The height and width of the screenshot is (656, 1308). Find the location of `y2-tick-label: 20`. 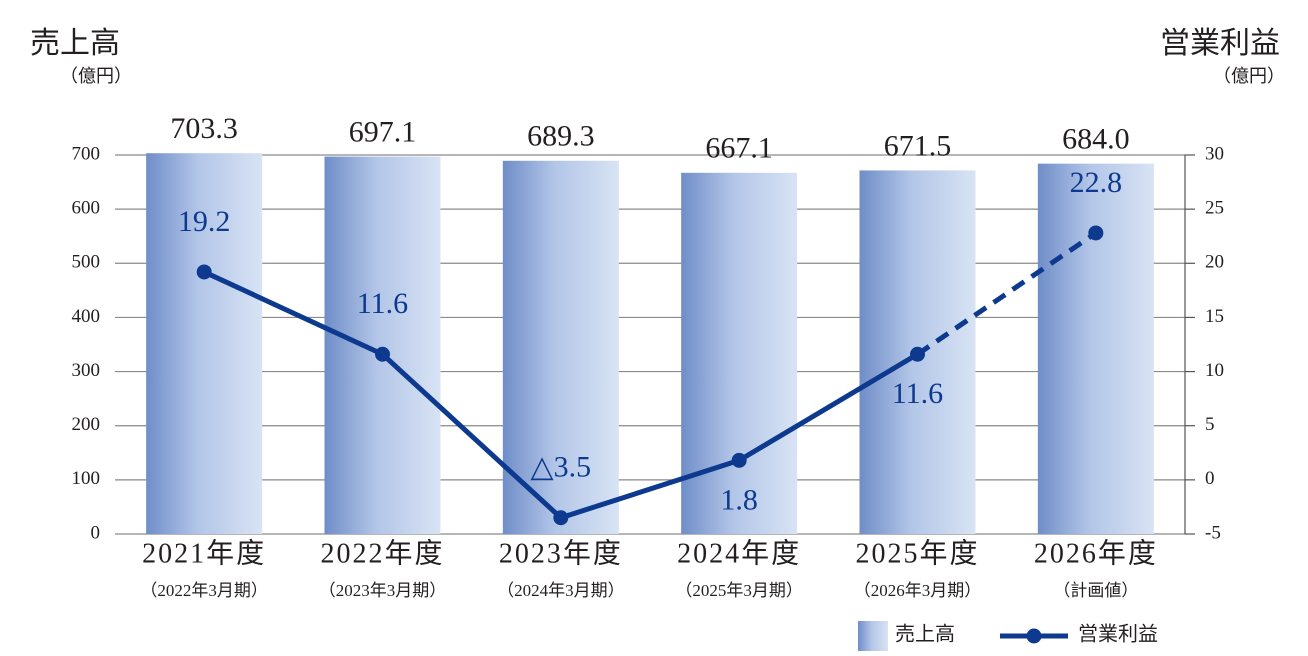

y2-tick-label: 20 is located at coordinates (1214, 262).